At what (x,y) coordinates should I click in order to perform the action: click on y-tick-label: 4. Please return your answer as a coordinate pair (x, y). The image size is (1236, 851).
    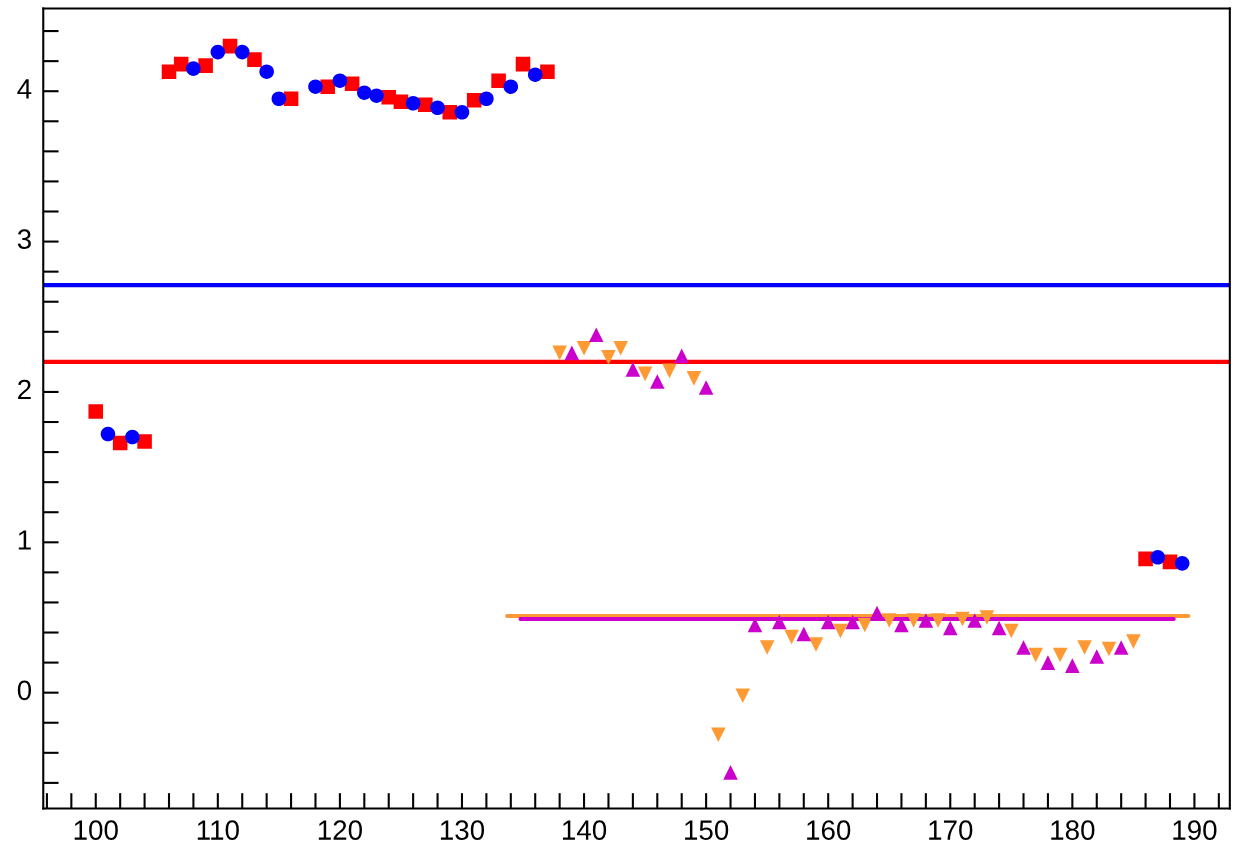
    Looking at the image, I should click on (24, 89).